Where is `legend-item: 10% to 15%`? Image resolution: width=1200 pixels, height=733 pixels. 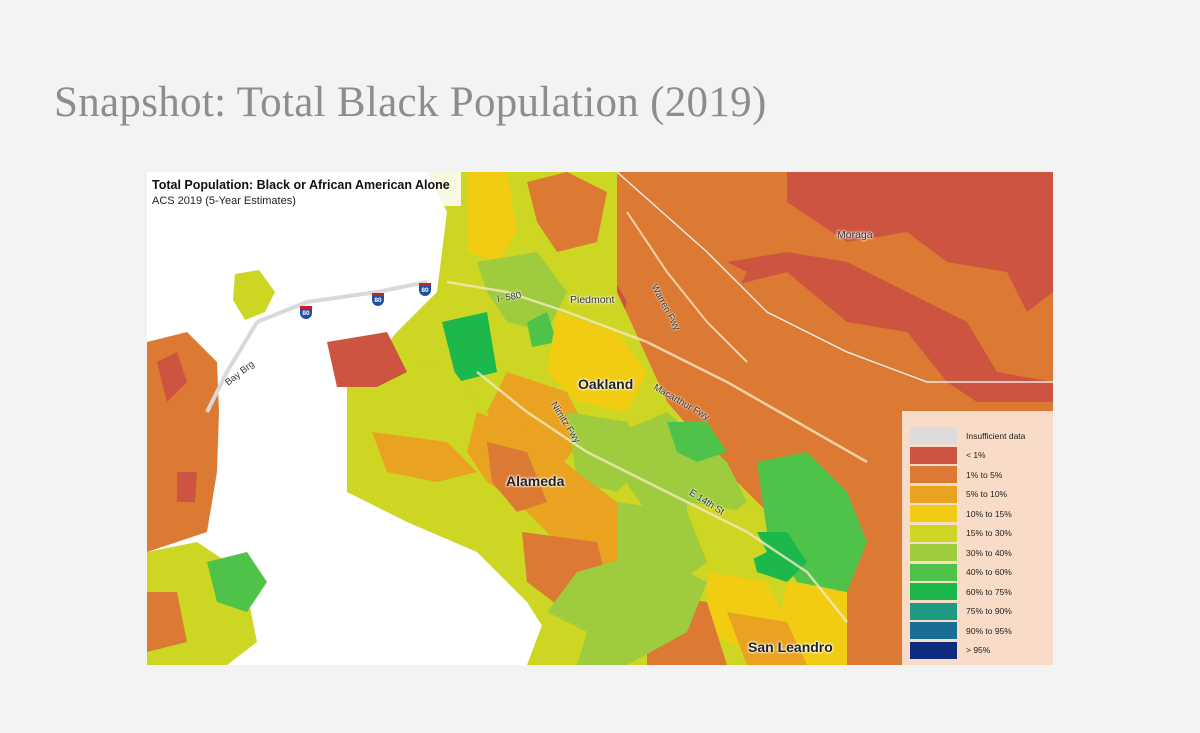 legend-item: 10% to 15% is located at coordinates (981, 514).